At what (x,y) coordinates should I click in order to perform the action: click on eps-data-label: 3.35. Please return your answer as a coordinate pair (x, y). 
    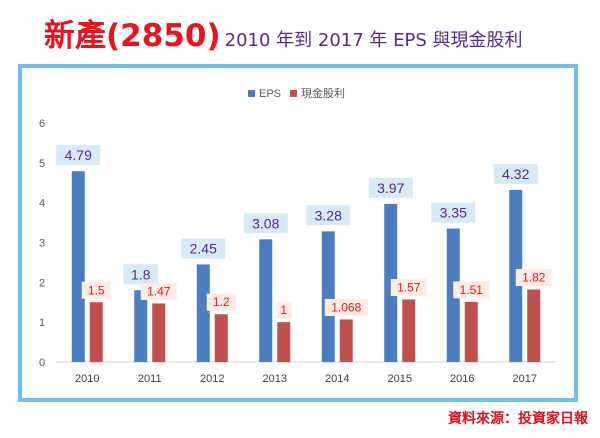
    Looking at the image, I should click on (453, 213).